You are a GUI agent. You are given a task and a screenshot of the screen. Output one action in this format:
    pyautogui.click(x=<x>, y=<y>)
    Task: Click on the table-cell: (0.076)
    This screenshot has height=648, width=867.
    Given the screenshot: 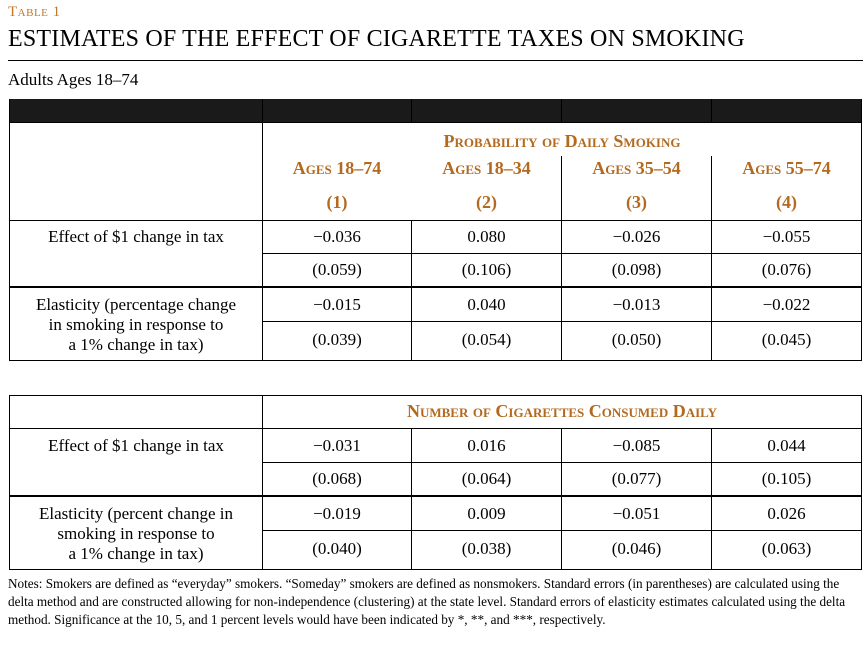 What is the action you would take?
    pyautogui.click(x=786, y=269)
    